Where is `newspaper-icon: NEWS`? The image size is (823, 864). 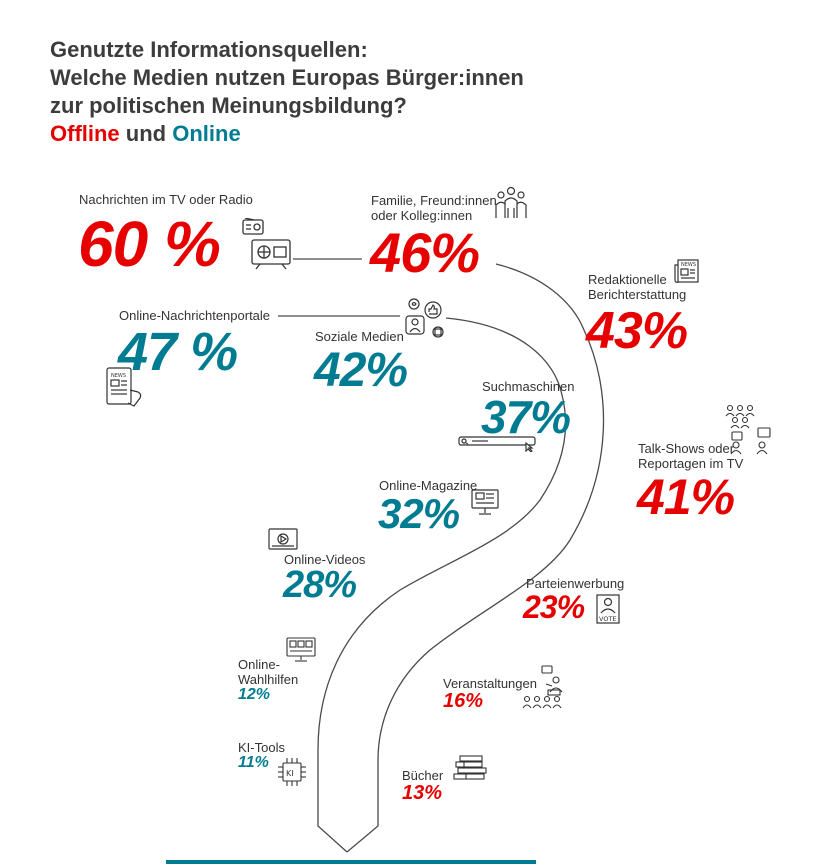 newspaper-icon: NEWS is located at coordinates (686, 271).